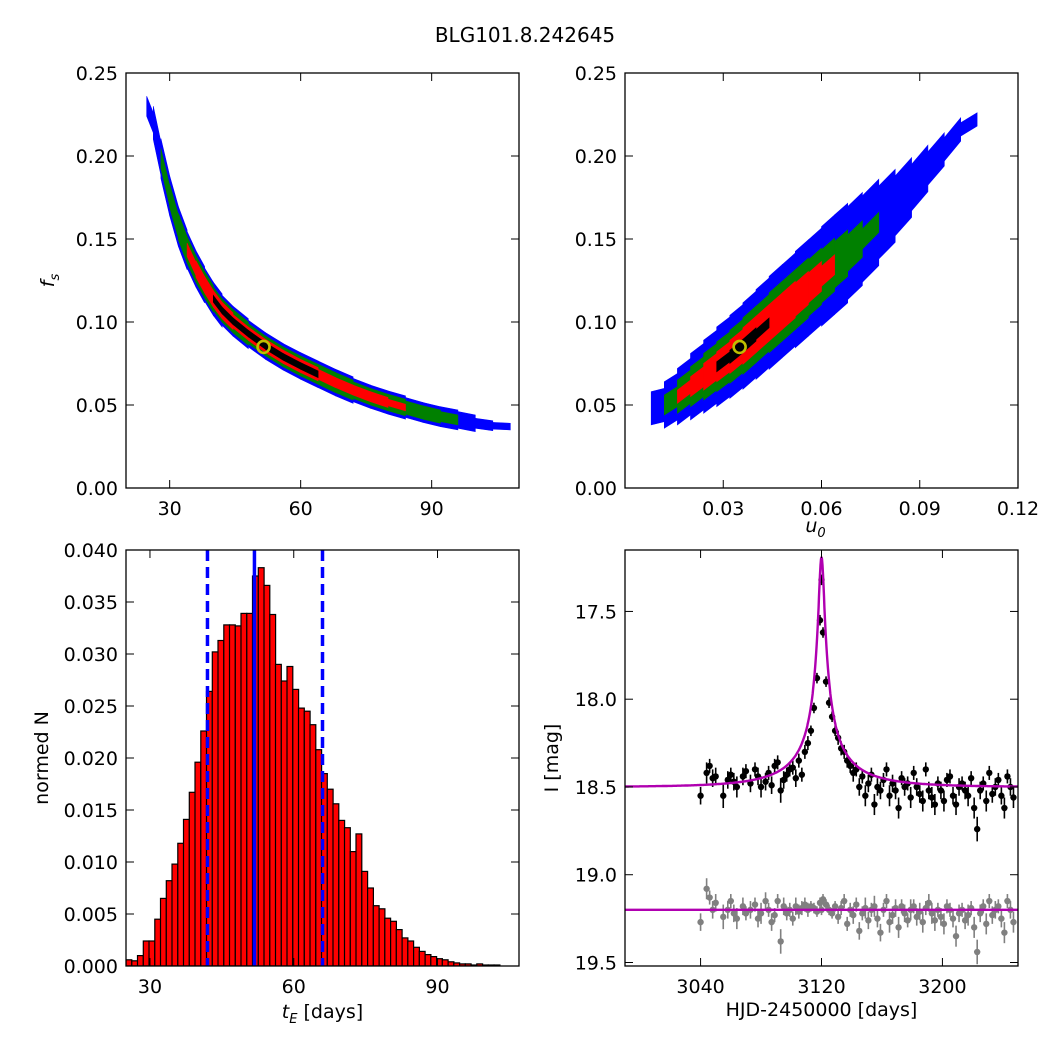 This screenshot has width=1050, height=1050. I want to click on x-axis-label-unit: [days], so click(330, 1012).